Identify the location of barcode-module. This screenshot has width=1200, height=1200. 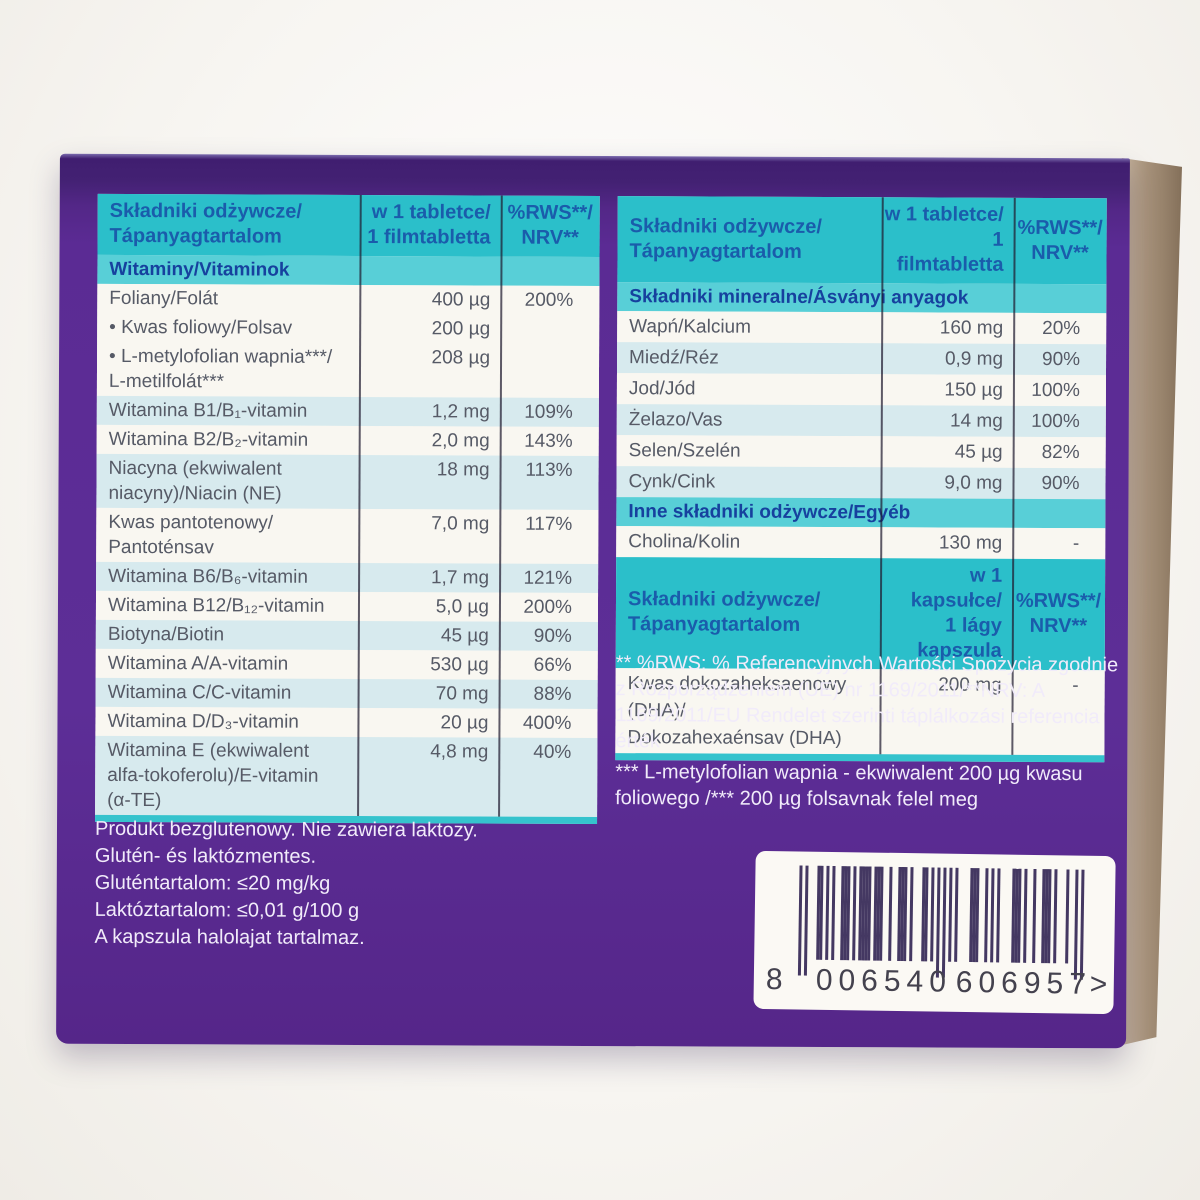
(1082, 924).